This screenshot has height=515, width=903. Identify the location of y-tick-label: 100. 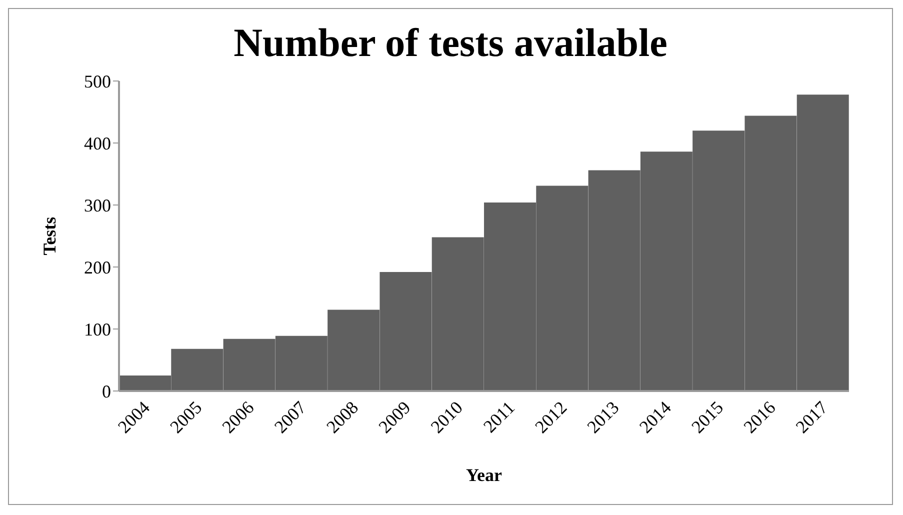
(97, 329).